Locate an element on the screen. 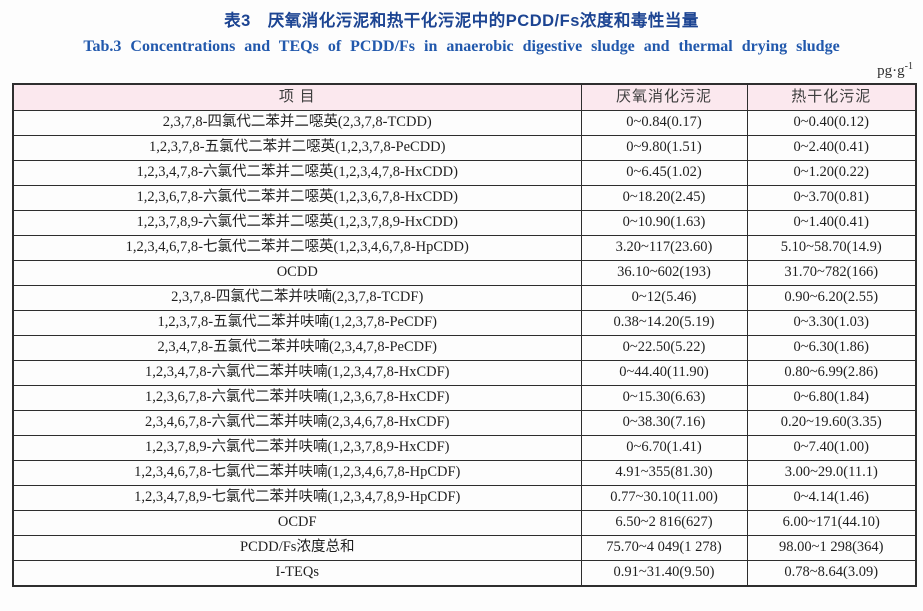 This screenshot has width=923, height=611. thermal-value-cell: 0~1.40(0.41) is located at coordinates (831, 223).